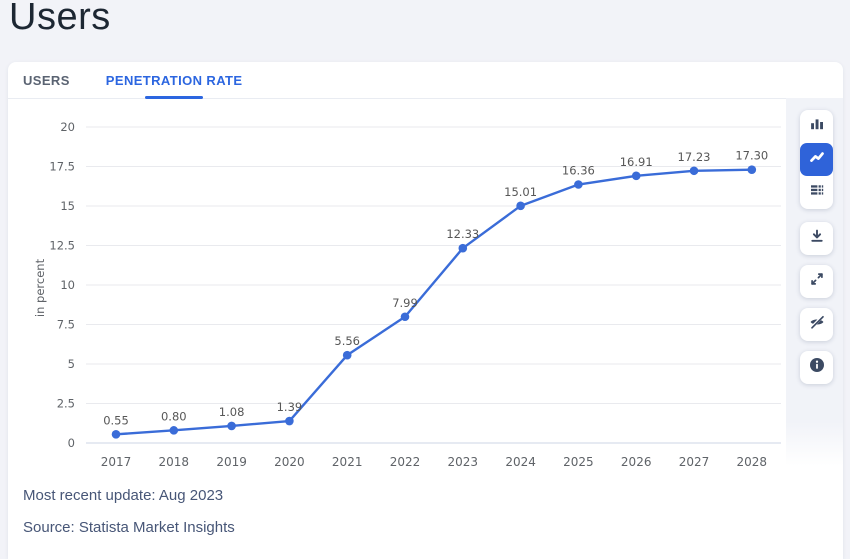 This screenshot has width=850, height=559. What do you see at coordinates (289, 462) in the screenshot?
I see `x-tick-label: 2020` at bounding box center [289, 462].